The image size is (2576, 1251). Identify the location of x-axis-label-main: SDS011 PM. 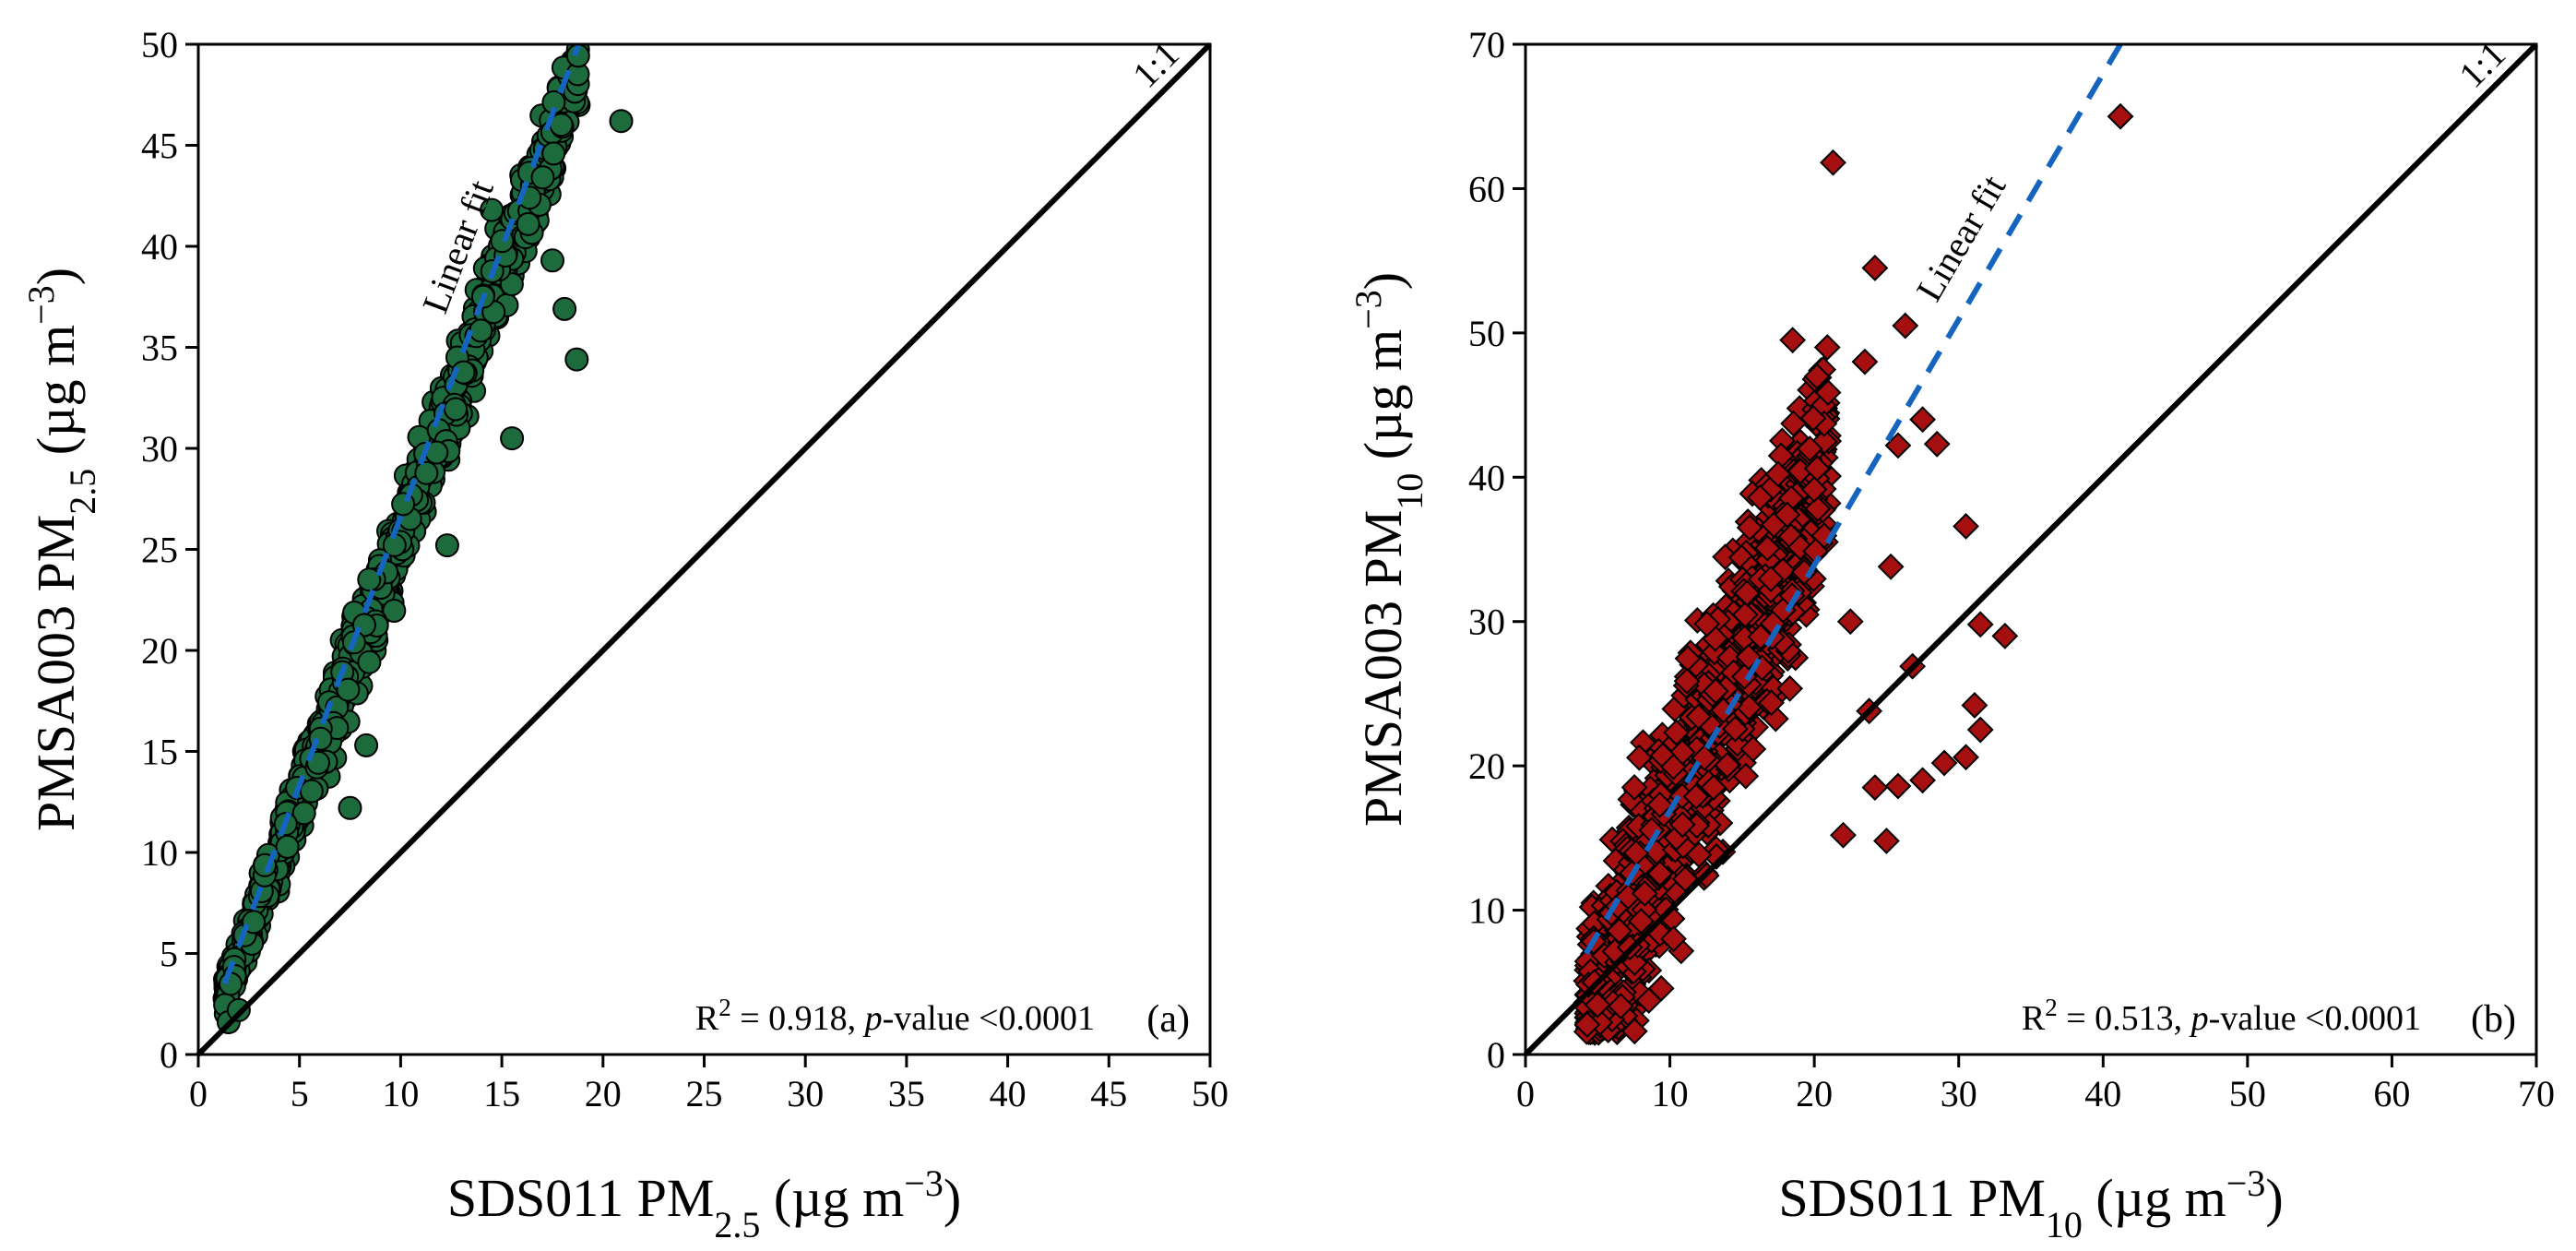
(1912, 1198).